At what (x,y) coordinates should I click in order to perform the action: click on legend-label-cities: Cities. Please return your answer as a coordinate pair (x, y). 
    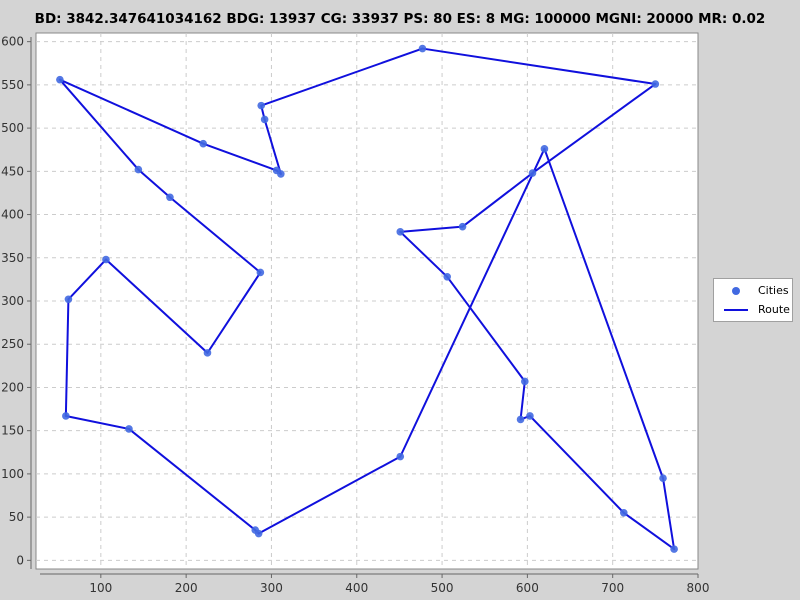
    Looking at the image, I should click on (773, 290).